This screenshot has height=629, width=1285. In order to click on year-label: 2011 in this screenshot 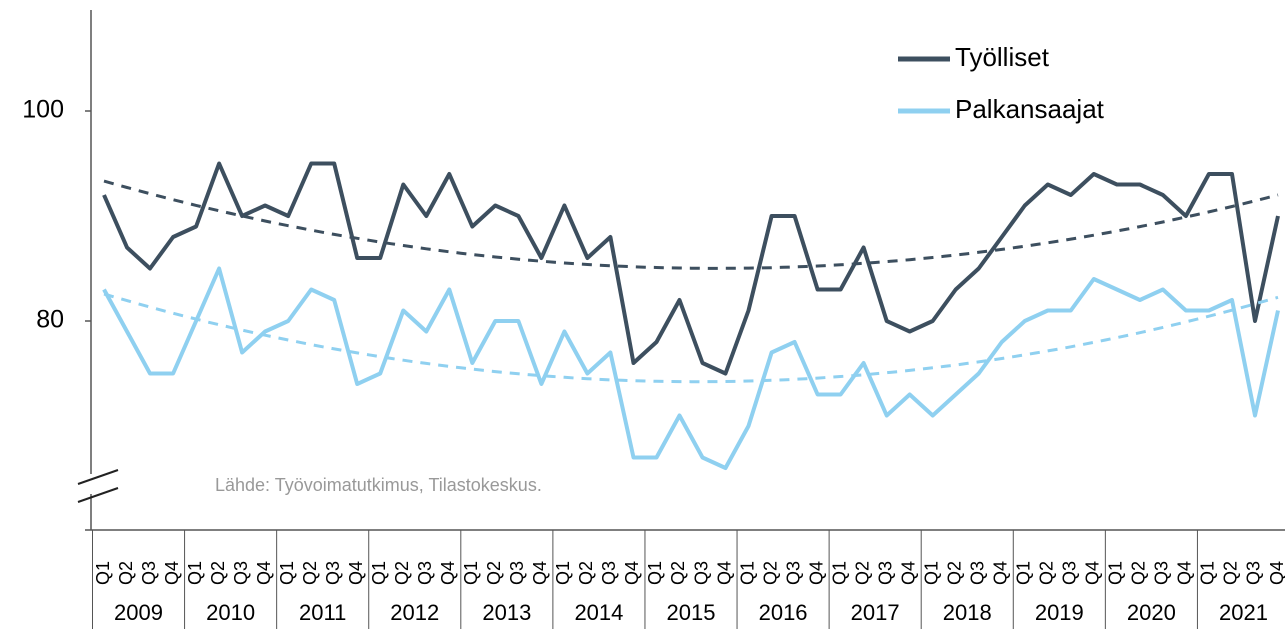, I will do `click(322, 612)`.